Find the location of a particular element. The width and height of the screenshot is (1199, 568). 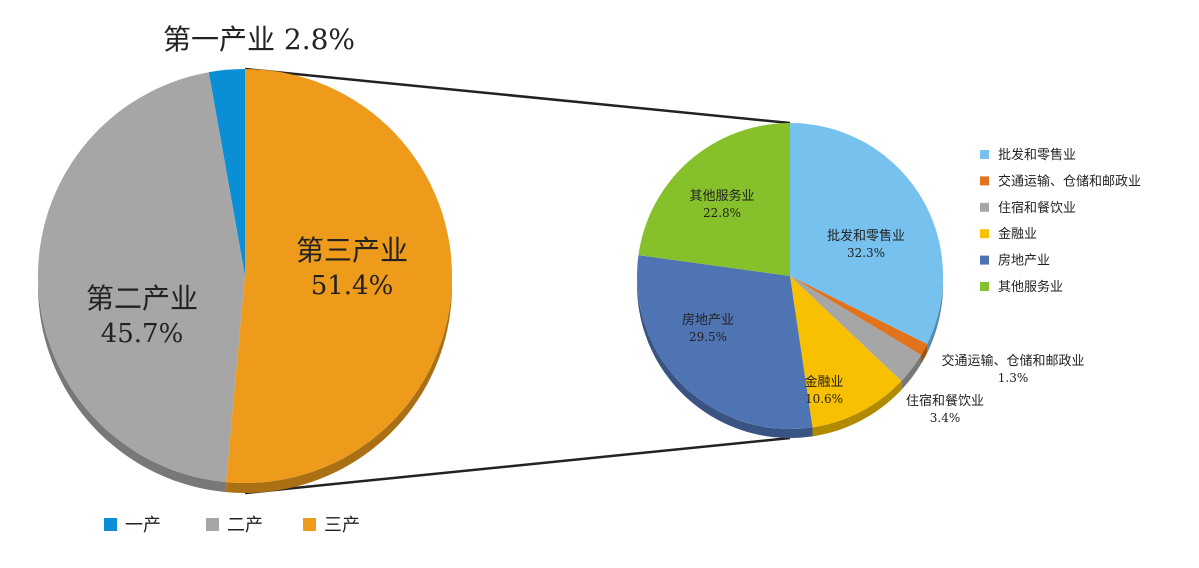

tertiary-label-6: 其他服务业 is located at coordinates (721, 196).